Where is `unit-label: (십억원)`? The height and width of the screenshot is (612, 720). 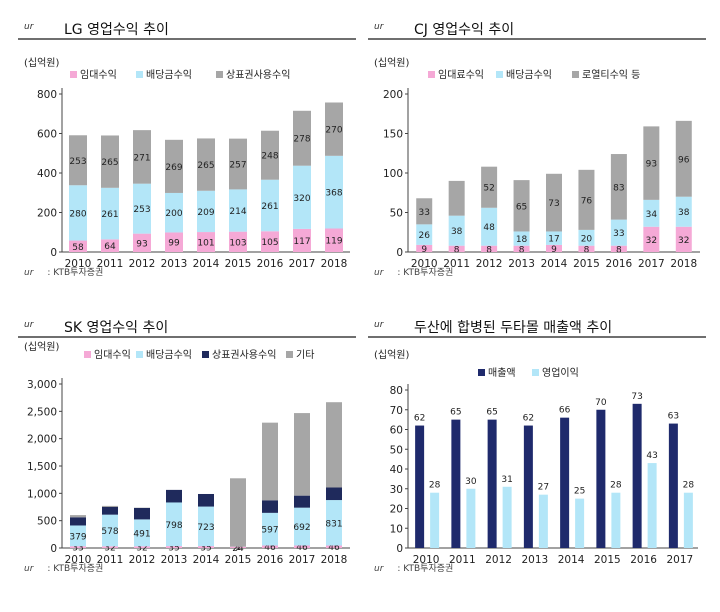 unit-label: (십억원) is located at coordinates (392, 63).